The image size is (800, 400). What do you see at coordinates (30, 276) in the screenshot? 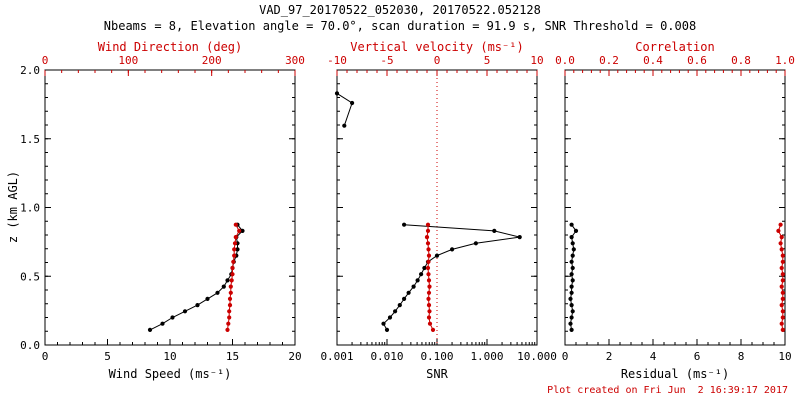
I see `svg-text: 0.5` at bounding box center [30, 276].